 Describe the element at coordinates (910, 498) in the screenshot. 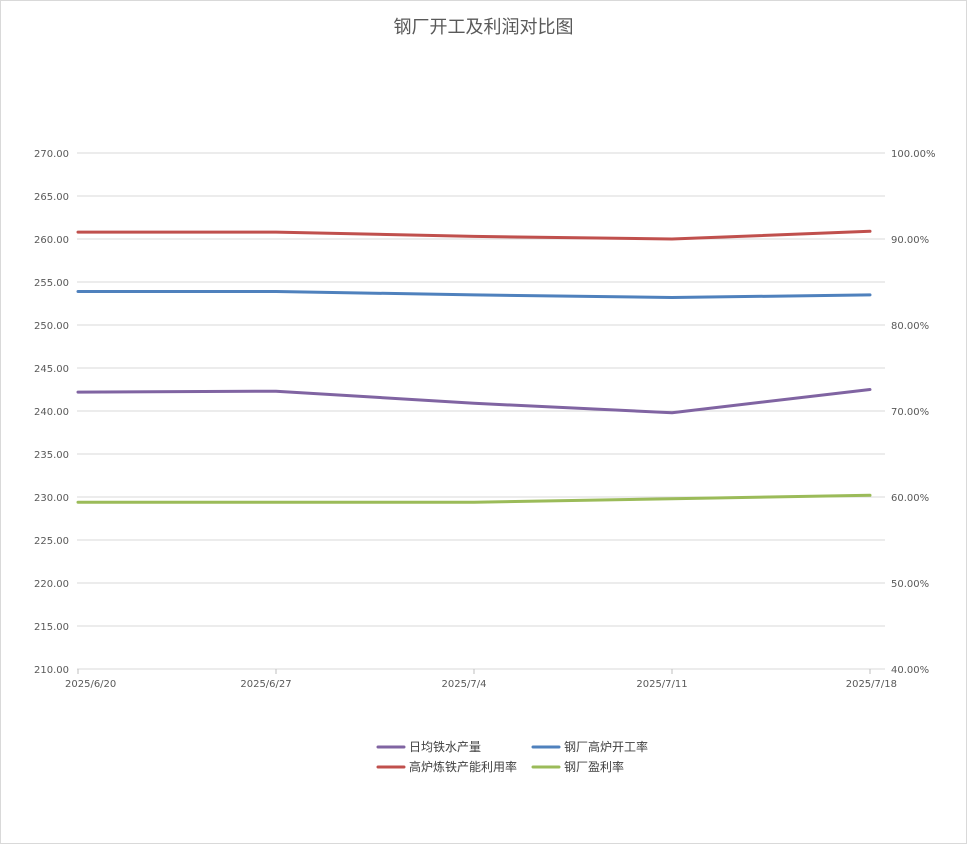

I see `y-right-tick-label: 60.00%` at that location.